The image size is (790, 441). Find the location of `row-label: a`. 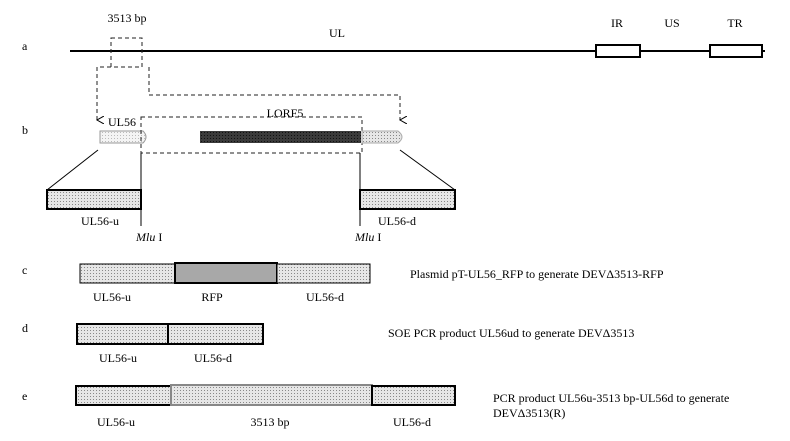

row-label: a is located at coordinates (25, 46).